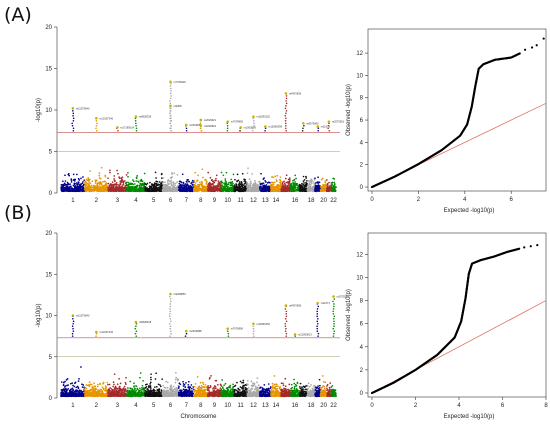 This screenshot has width=550, height=424. What do you see at coordinates (48, 234) in the screenshot?
I see `y-tick-label: 20` at bounding box center [48, 234].